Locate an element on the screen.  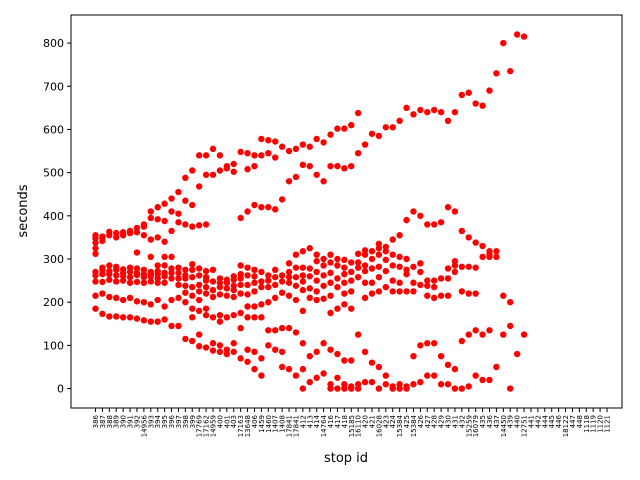
x-tick-label: 17841 is located at coordinates (296, 426).